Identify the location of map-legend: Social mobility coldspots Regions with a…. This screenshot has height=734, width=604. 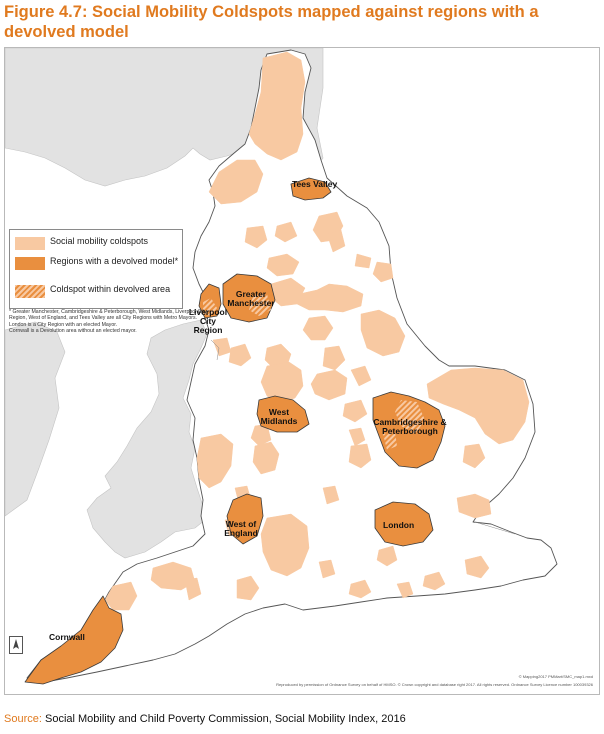
(96, 269).